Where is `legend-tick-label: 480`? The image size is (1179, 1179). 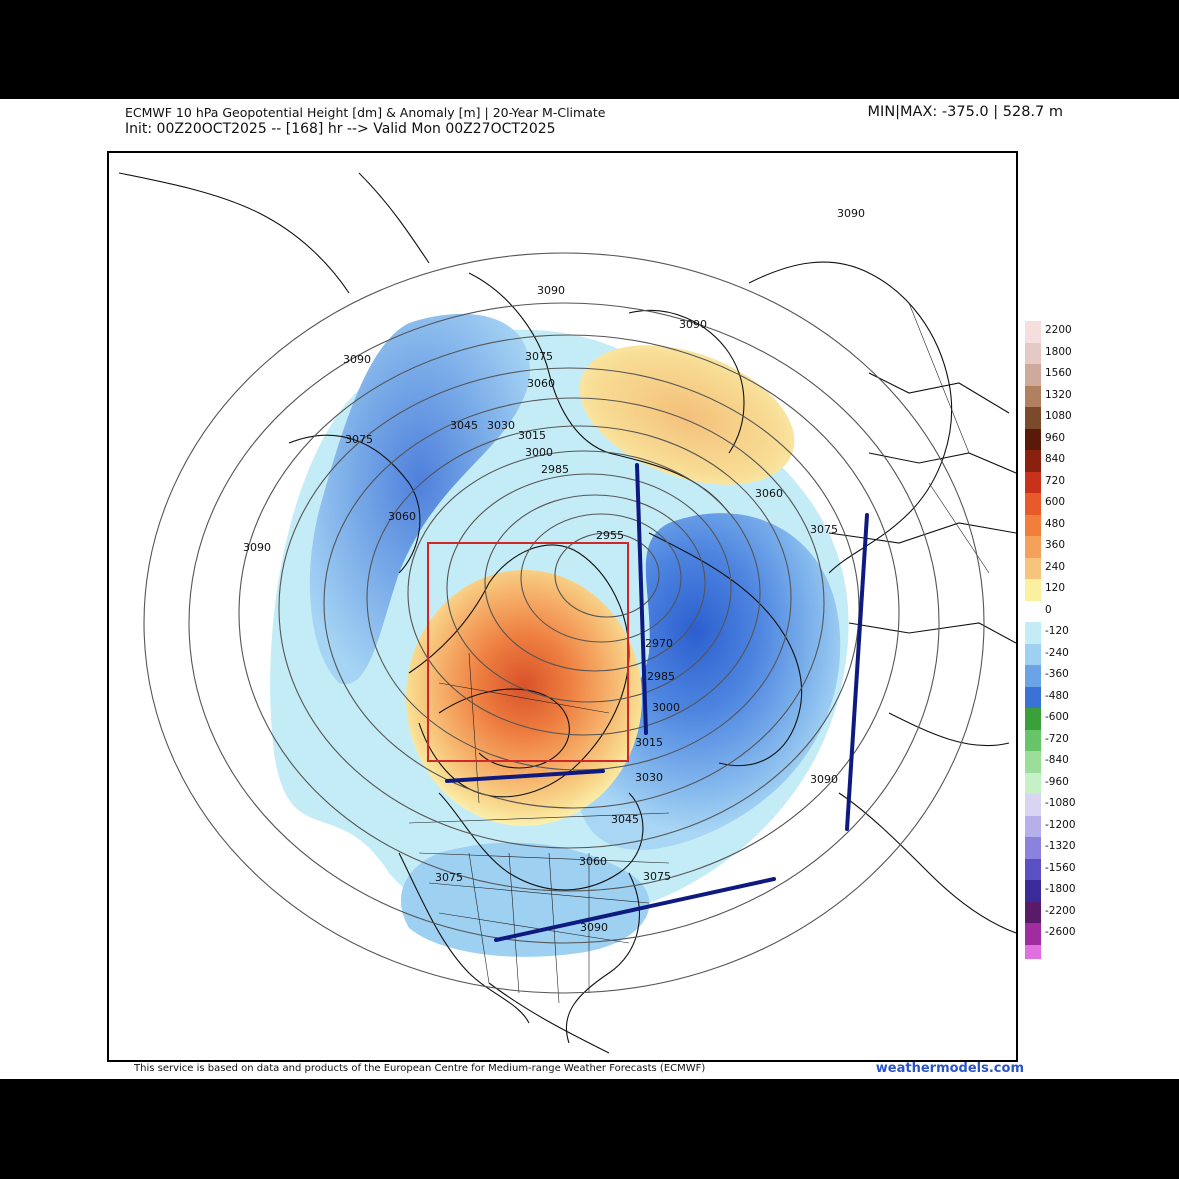
legend-tick-label: 480 is located at coordinates (1055, 523).